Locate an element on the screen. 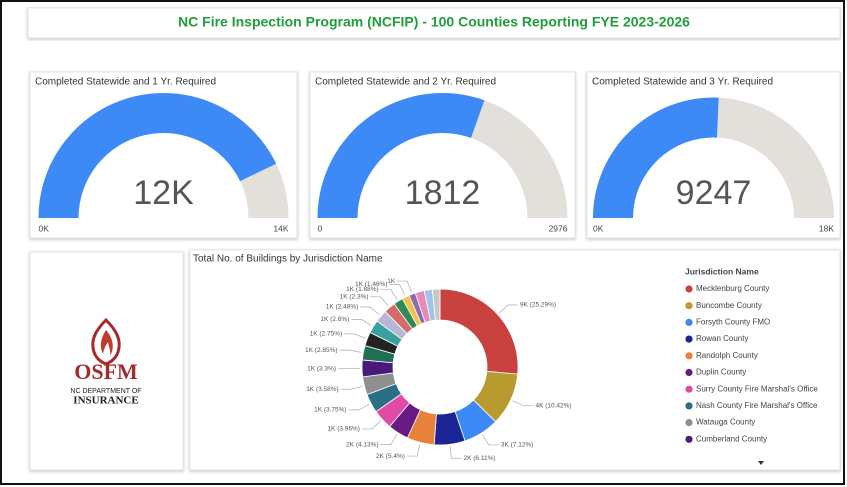 This screenshot has width=847, height=487. slice-label: 4K (10.42%) is located at coordinates (553, 405).